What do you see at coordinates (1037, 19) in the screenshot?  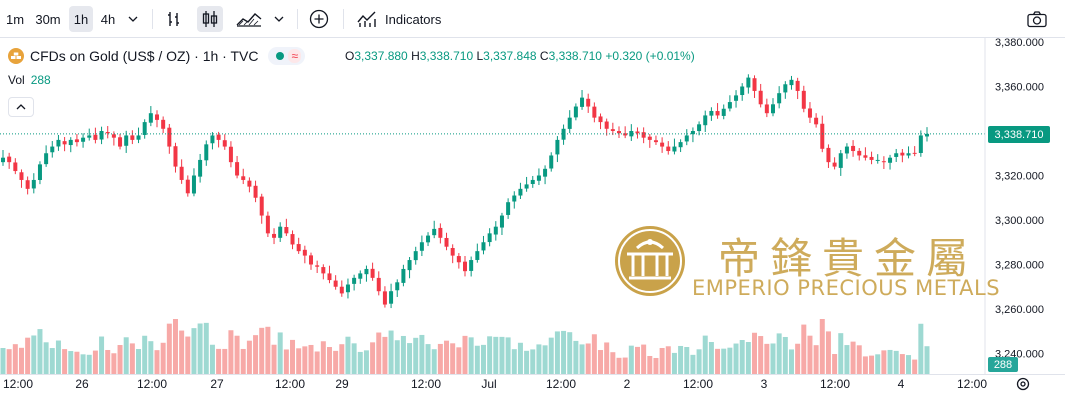 I see `camera-icon` at bounding box center [1037, 19].